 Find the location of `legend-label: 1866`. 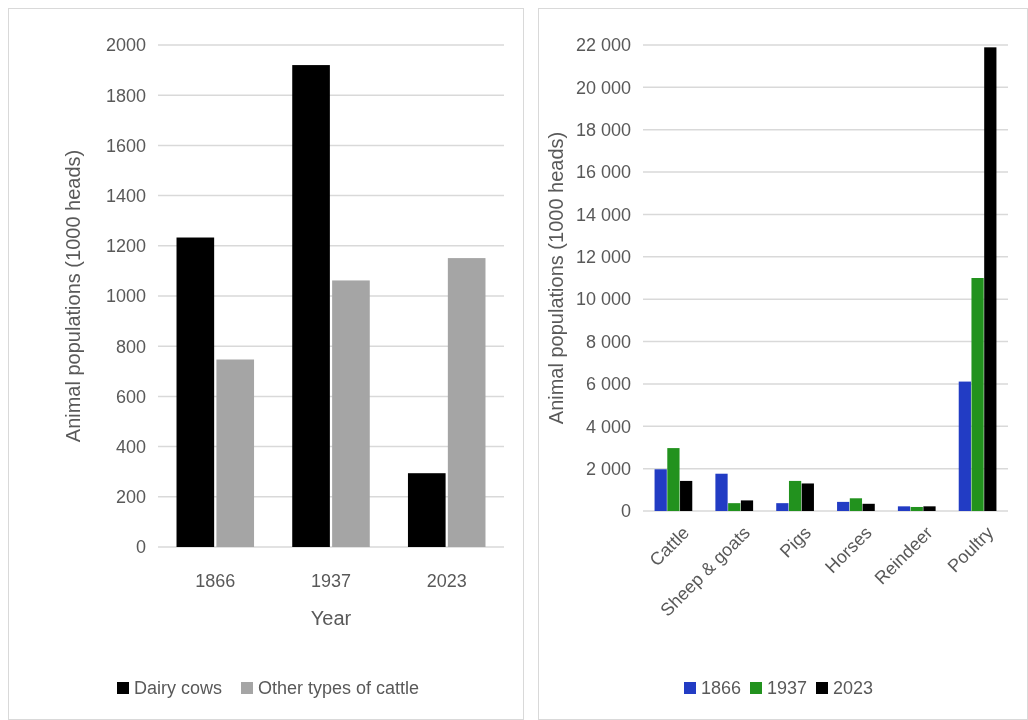

legend-label: 1866 is located at coordinates (721, 688).